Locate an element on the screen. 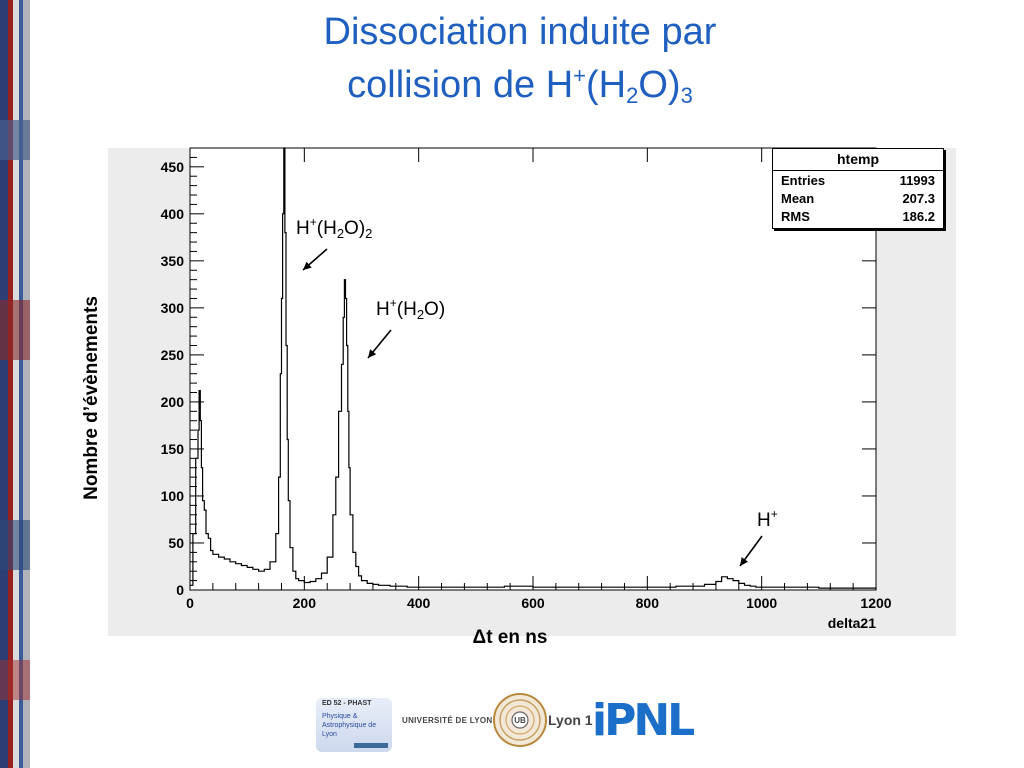 The width and height of the screenshot is (1024, 768). lyon1-text: Lyon 1 is located at coordinates (570, 720).